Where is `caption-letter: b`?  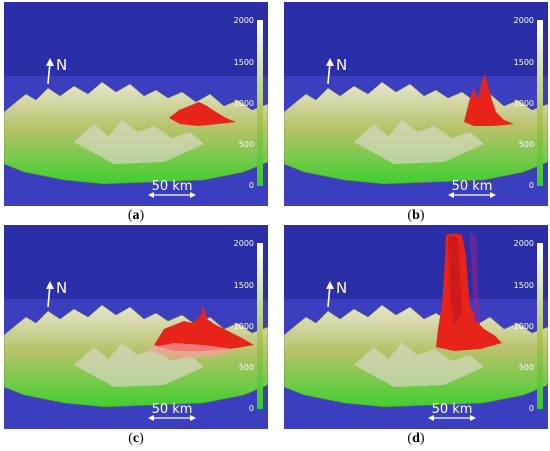 caption-letter: b is located at coordinates (416, 215).